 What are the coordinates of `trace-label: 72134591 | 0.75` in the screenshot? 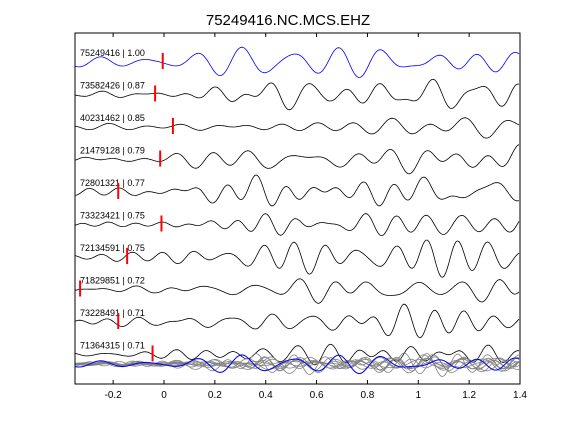 It's located at (112, 248).